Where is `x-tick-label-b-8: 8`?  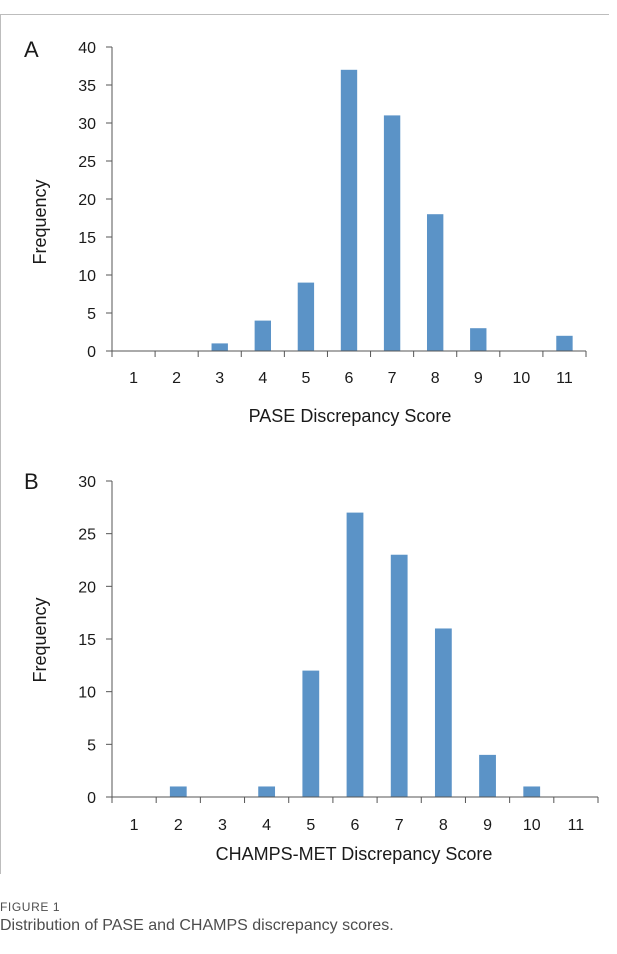
x-tick-label-b-8: 8 is located at coordinates (443, 825).